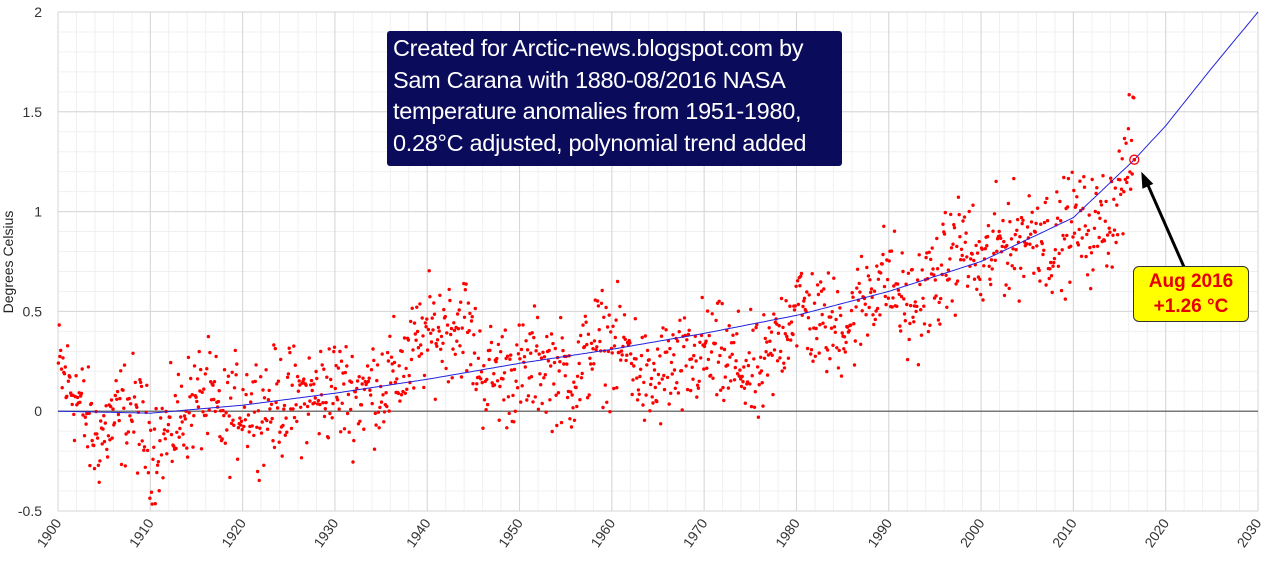 This screenshot has height=571, width=1268. Describe the element at coordinates (787, 532) in the screenshot. I see `x-tick-label: 1980` at that location.